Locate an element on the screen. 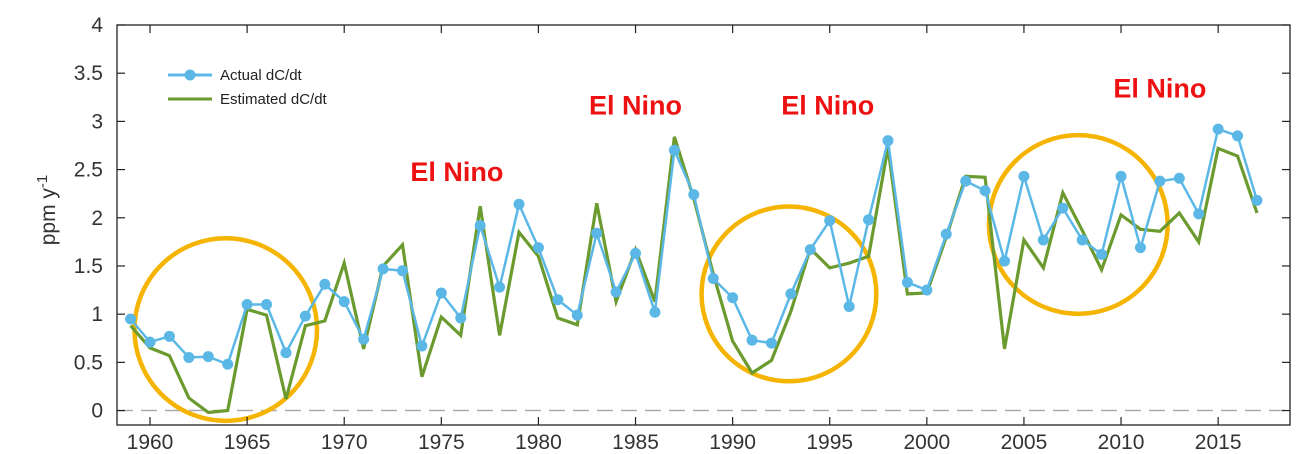  x-tick-label-1985: 1985 is located at coordinates (635, 442).